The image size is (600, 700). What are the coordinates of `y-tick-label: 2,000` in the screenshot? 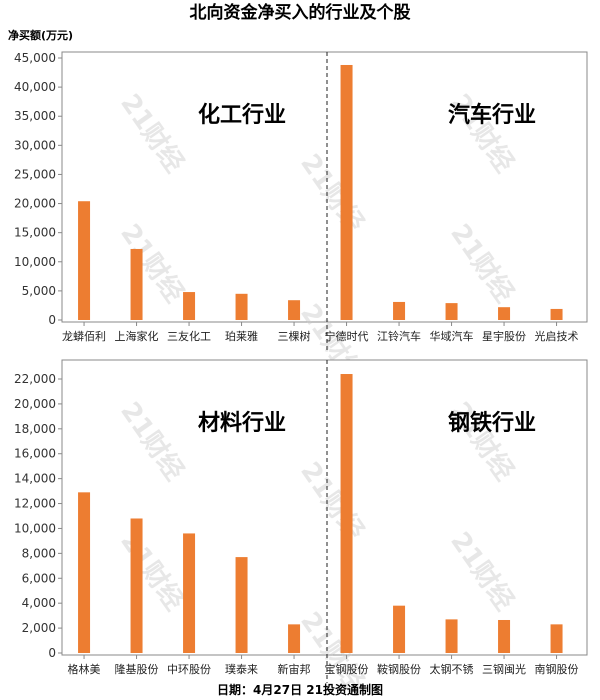 It's located at (39, 628).